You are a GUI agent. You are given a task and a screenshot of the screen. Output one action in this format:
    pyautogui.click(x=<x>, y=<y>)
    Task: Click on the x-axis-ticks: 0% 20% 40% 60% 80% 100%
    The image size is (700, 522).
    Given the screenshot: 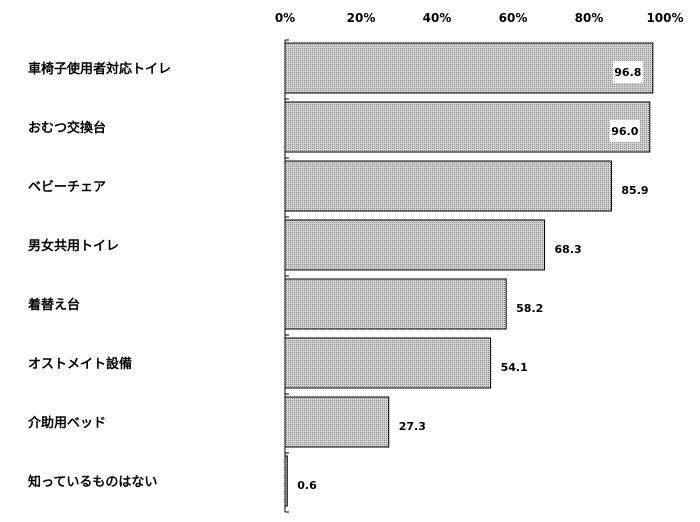 What is the action you would take?
    pyautogui.click(x=479, y=18)
    